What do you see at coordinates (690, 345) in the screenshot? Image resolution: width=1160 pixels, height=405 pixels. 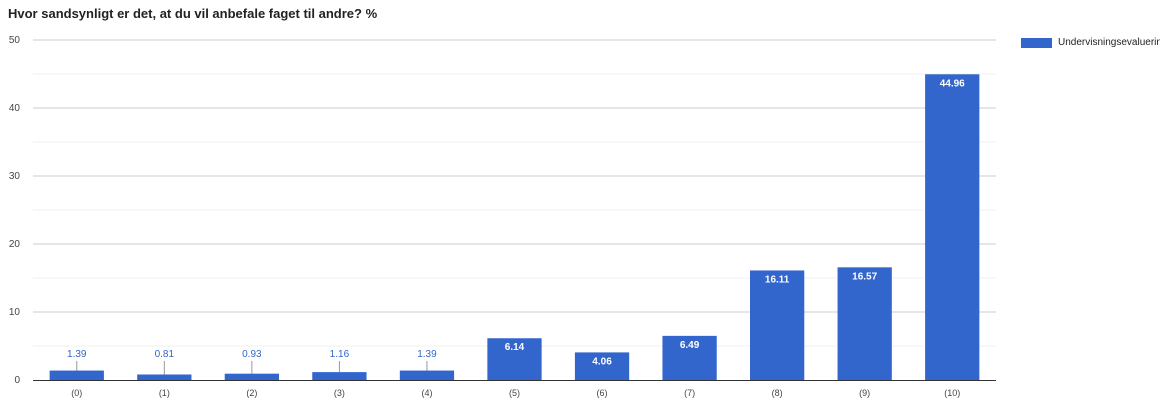 I see `data-label: 6.49` at bounding box center [690, 345].